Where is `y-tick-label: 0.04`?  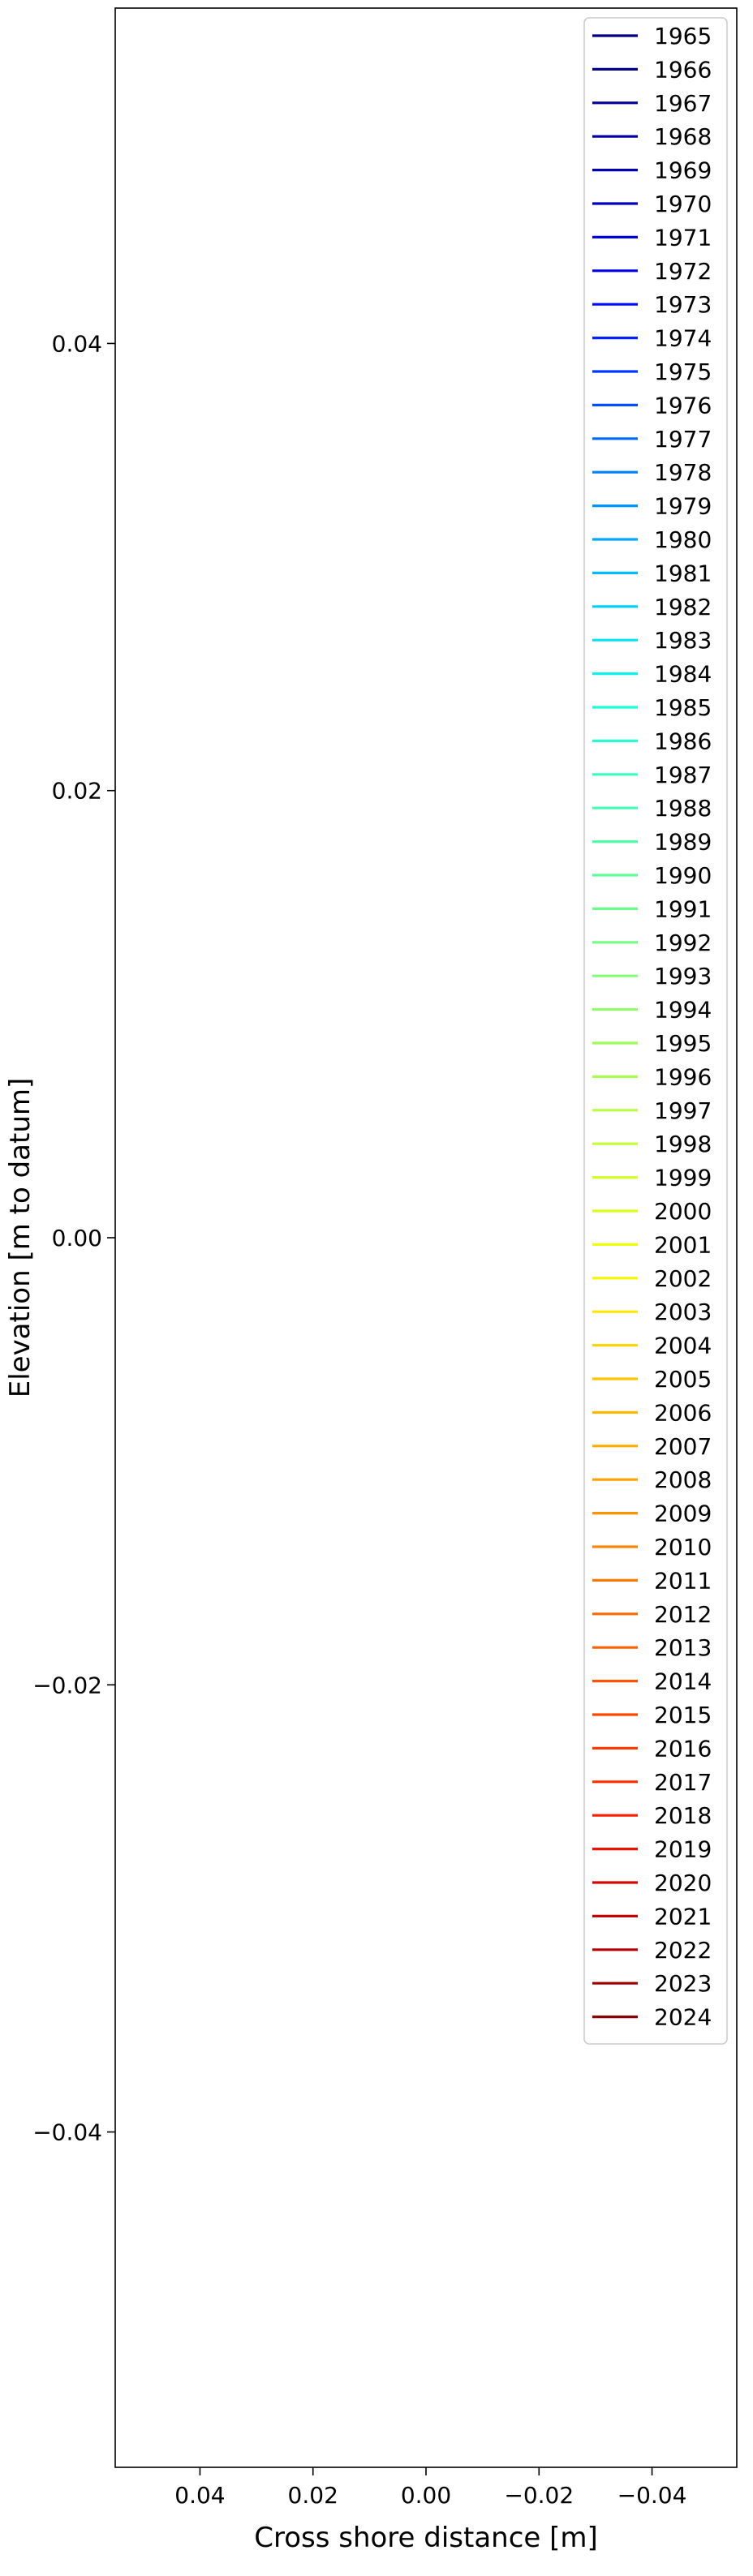
y-tick-label: 0.04 is located at coordinates (77, 343).